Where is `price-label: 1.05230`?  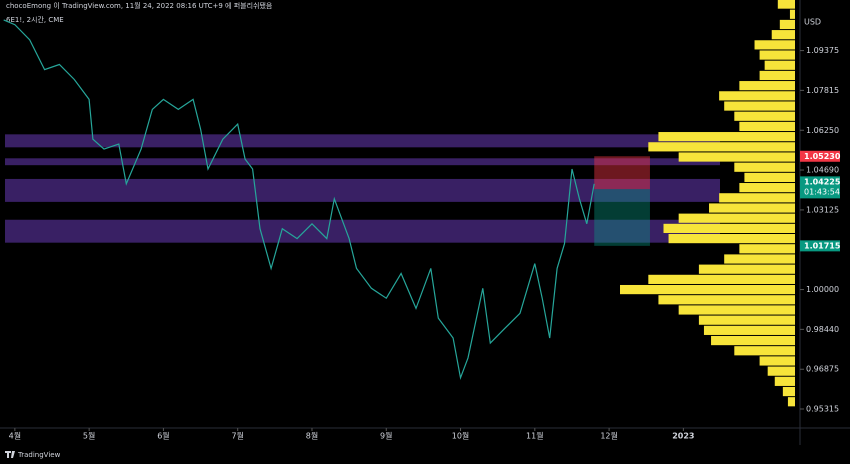
price-label: 1.05230 is located at coordinates (822, 156).